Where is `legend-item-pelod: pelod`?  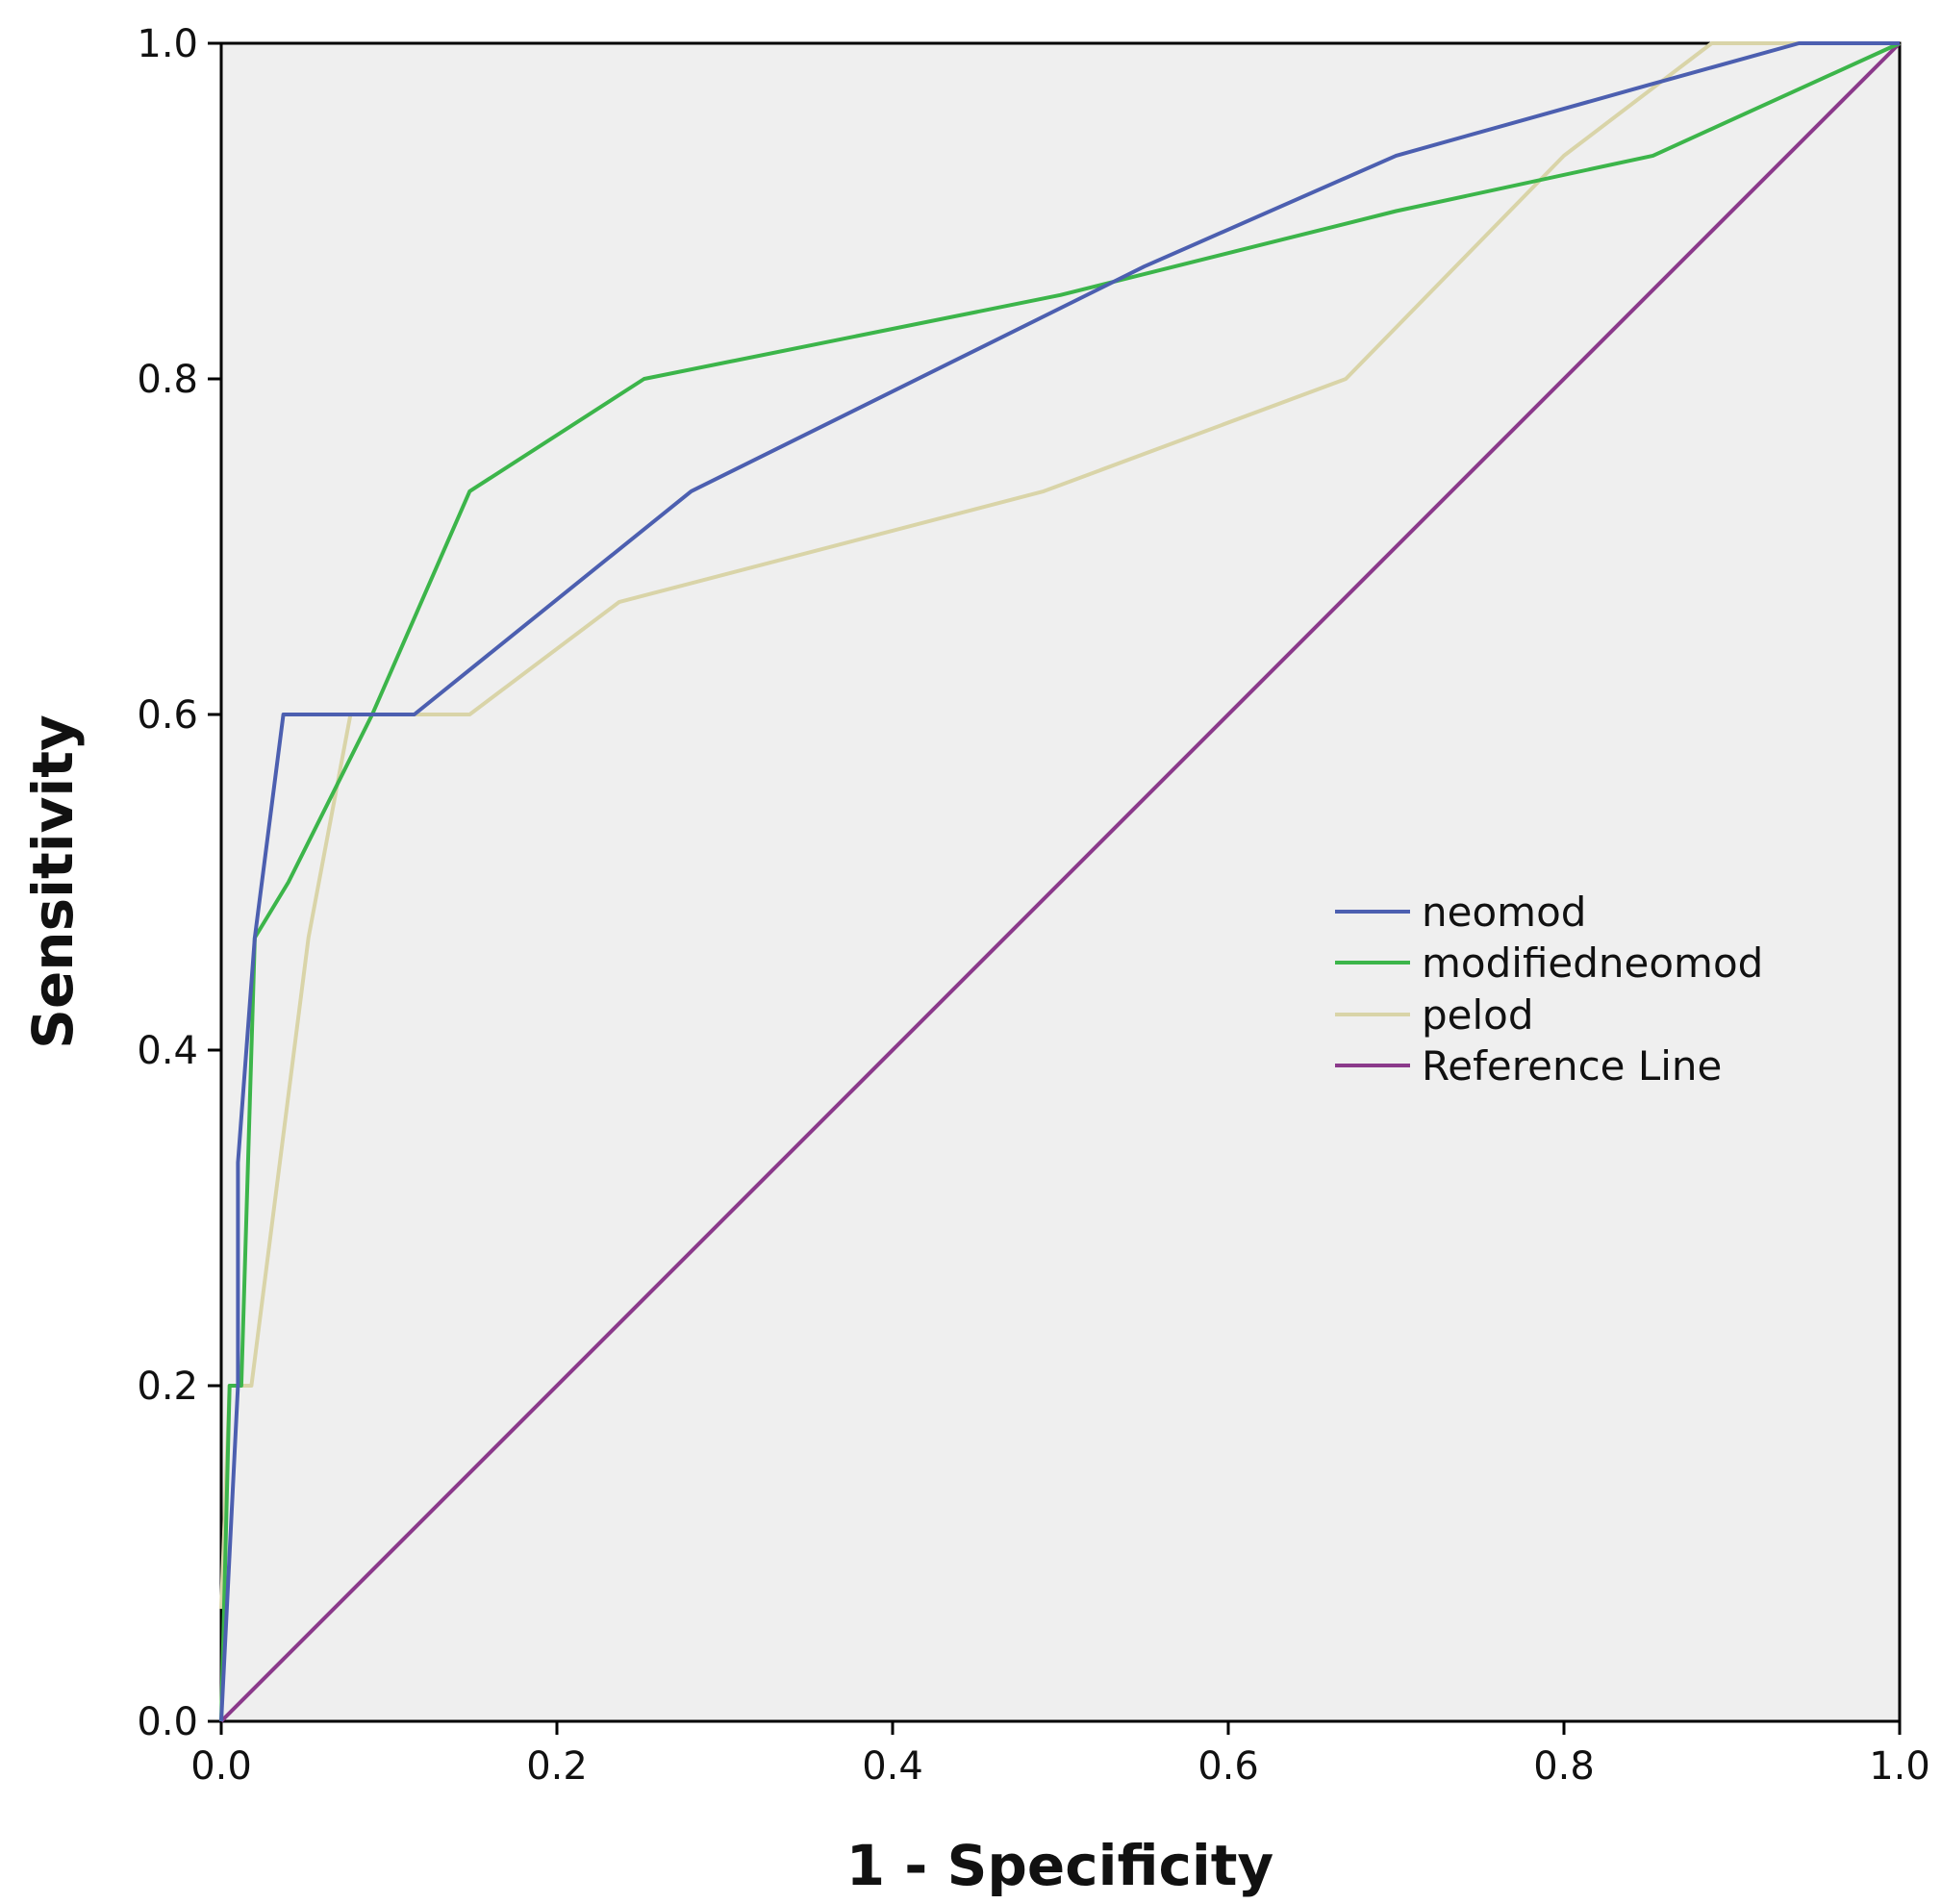 legend-item-pelod: pelod is located at coordinates (1434, 1015).